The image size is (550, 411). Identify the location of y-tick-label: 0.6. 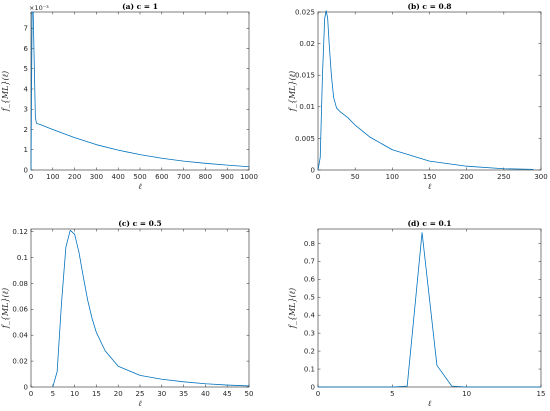
(310, 280).